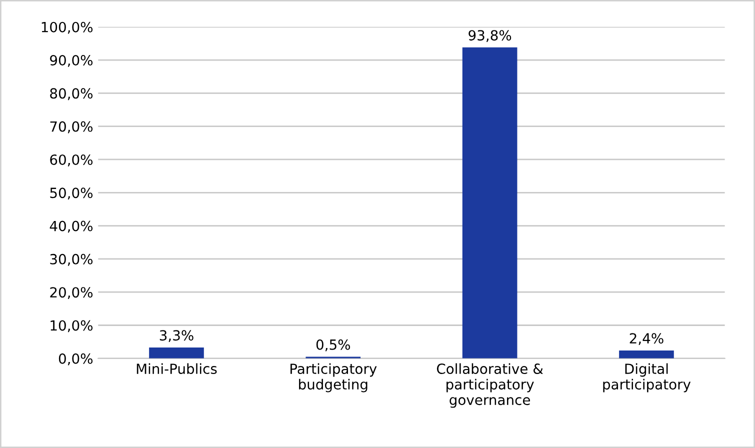 The width and height of the screenshot is (755, 448). Describe the element at coordinates (71, 61) in the screenshot. I see `y-tick-label: 90,0%` at that location.